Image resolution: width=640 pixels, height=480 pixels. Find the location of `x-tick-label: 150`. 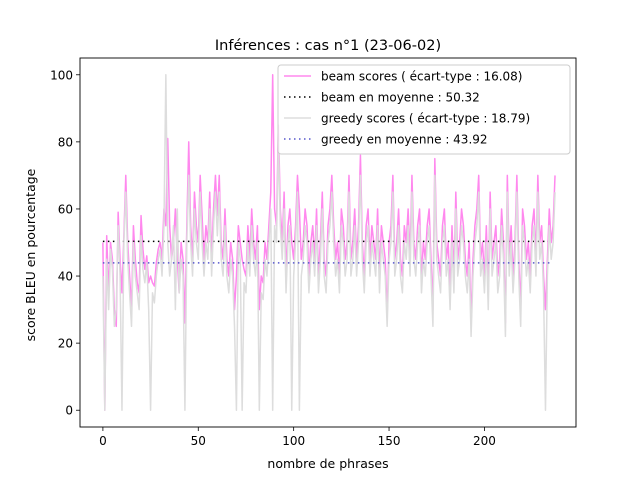

x-tick-label: 150 is located at coordinates (389, 441).